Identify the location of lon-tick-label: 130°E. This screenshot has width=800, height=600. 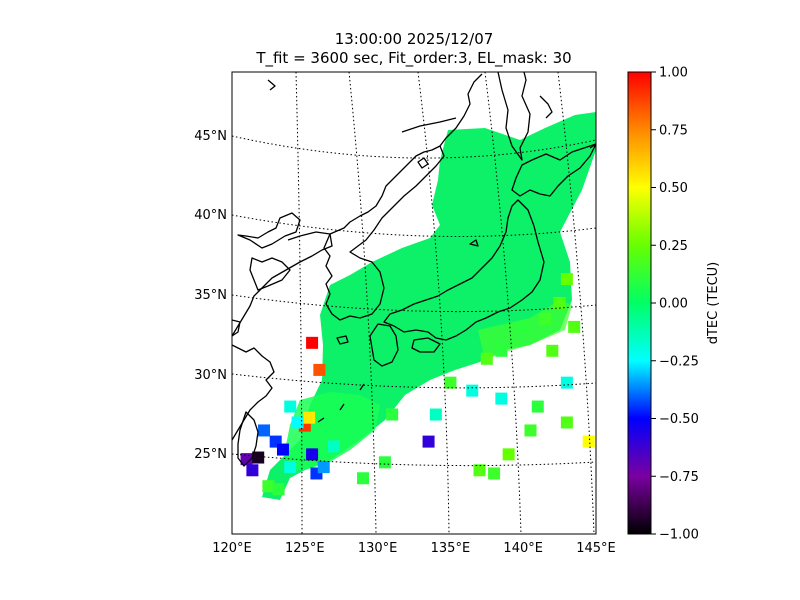
(378, 548).